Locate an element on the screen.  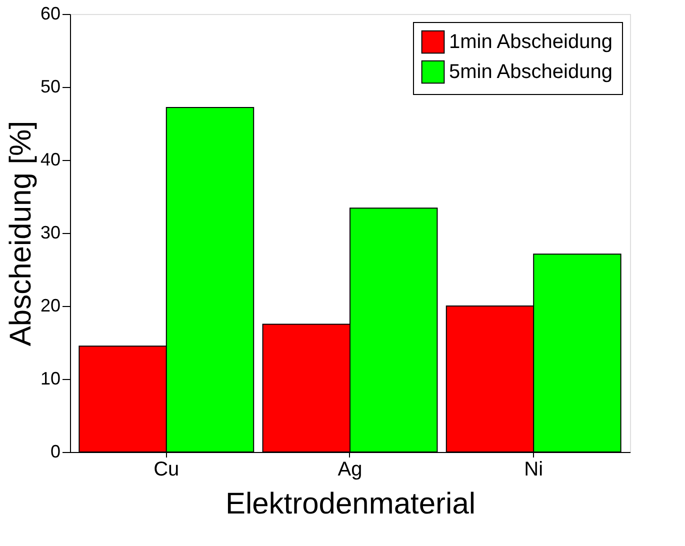
legend-label: 5min Abscheidung is located at coordinates (530, 72).